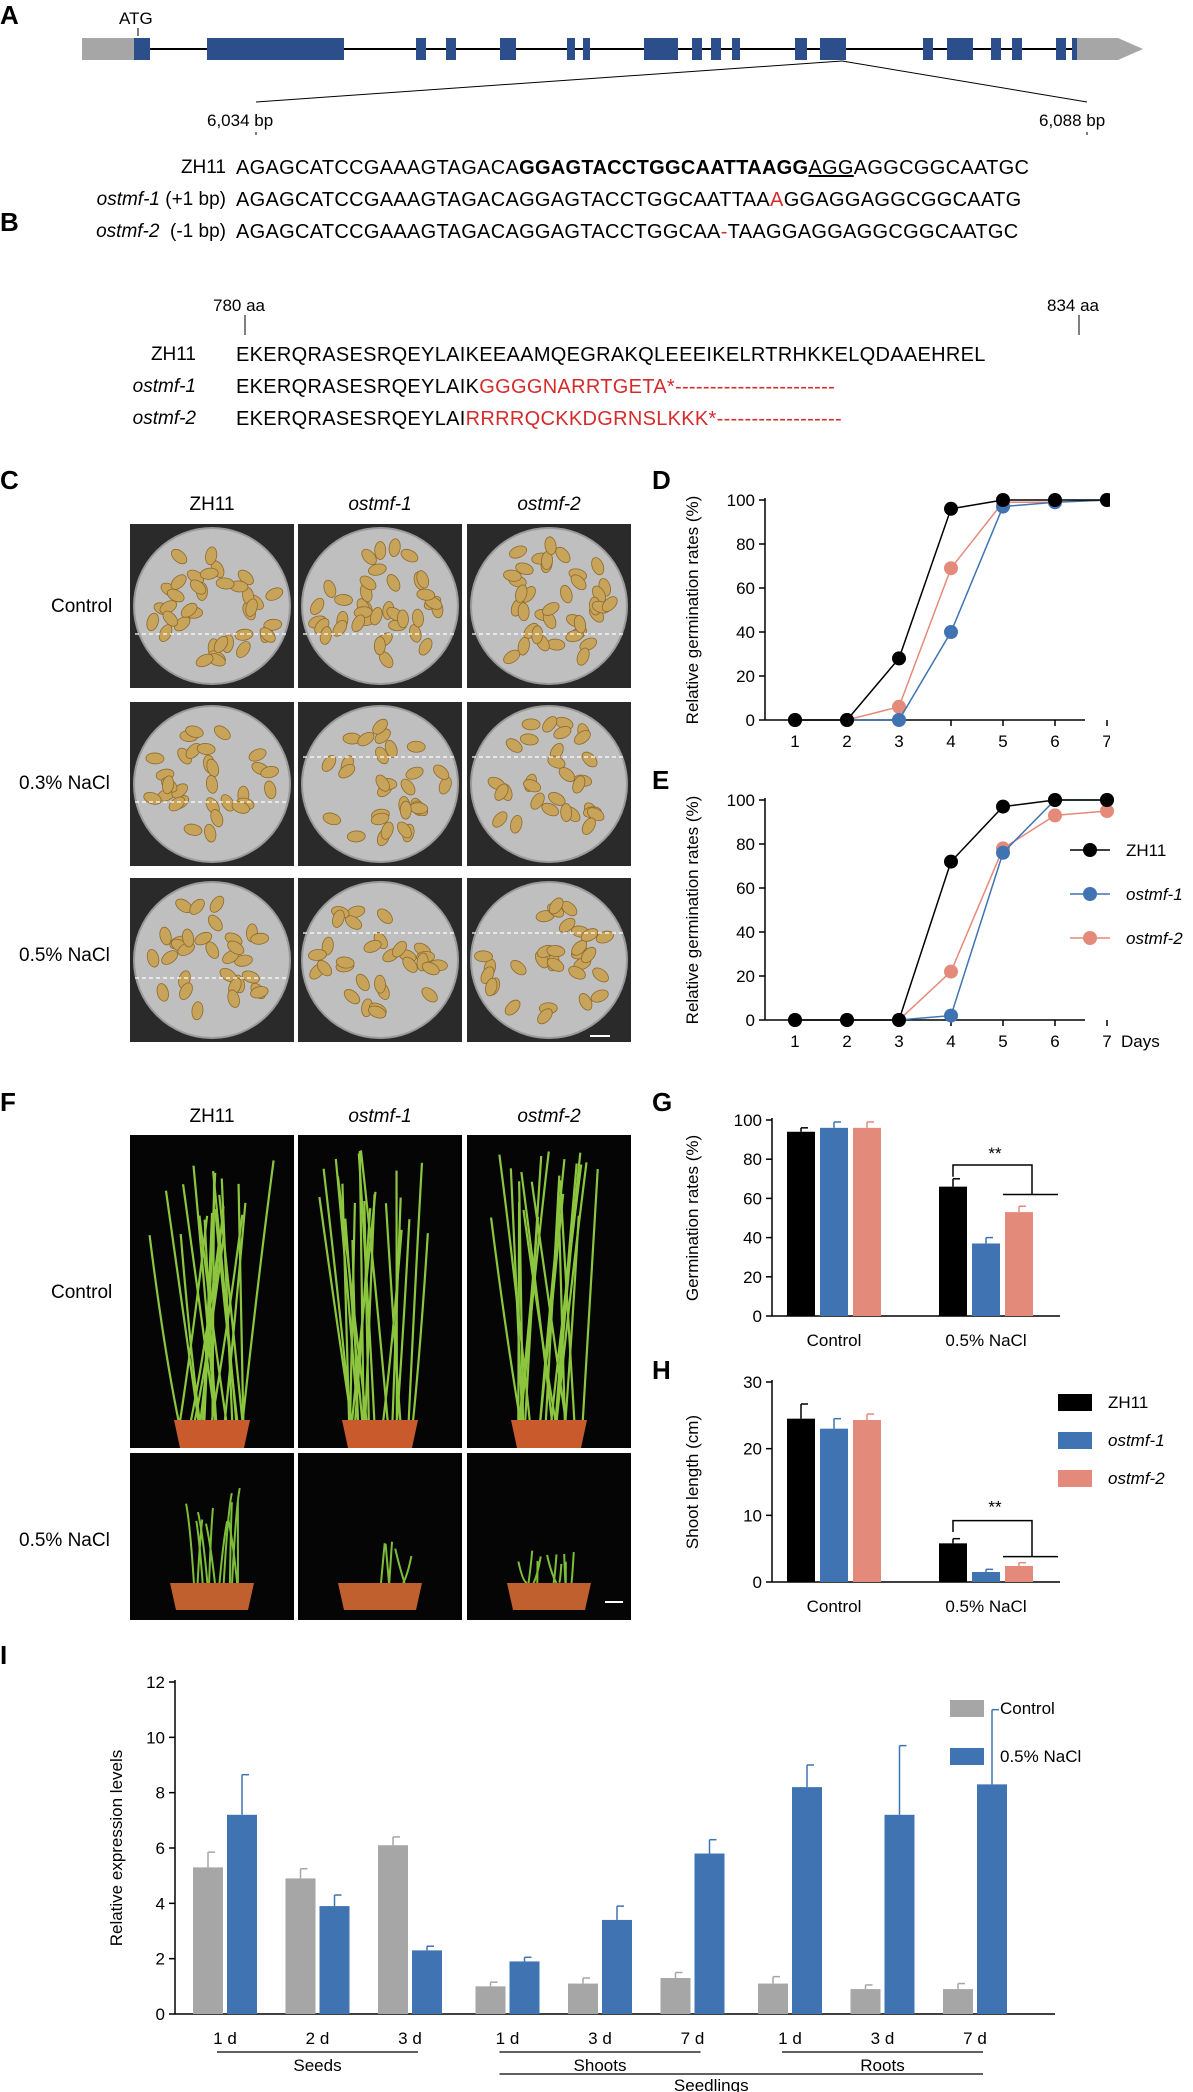 This screenshot has width=1193, height=2092. Describe the element at coordinates (351, 419) in the screenshot. I see `protein-segment: EKERQRASESRQEYLAI` at that location.